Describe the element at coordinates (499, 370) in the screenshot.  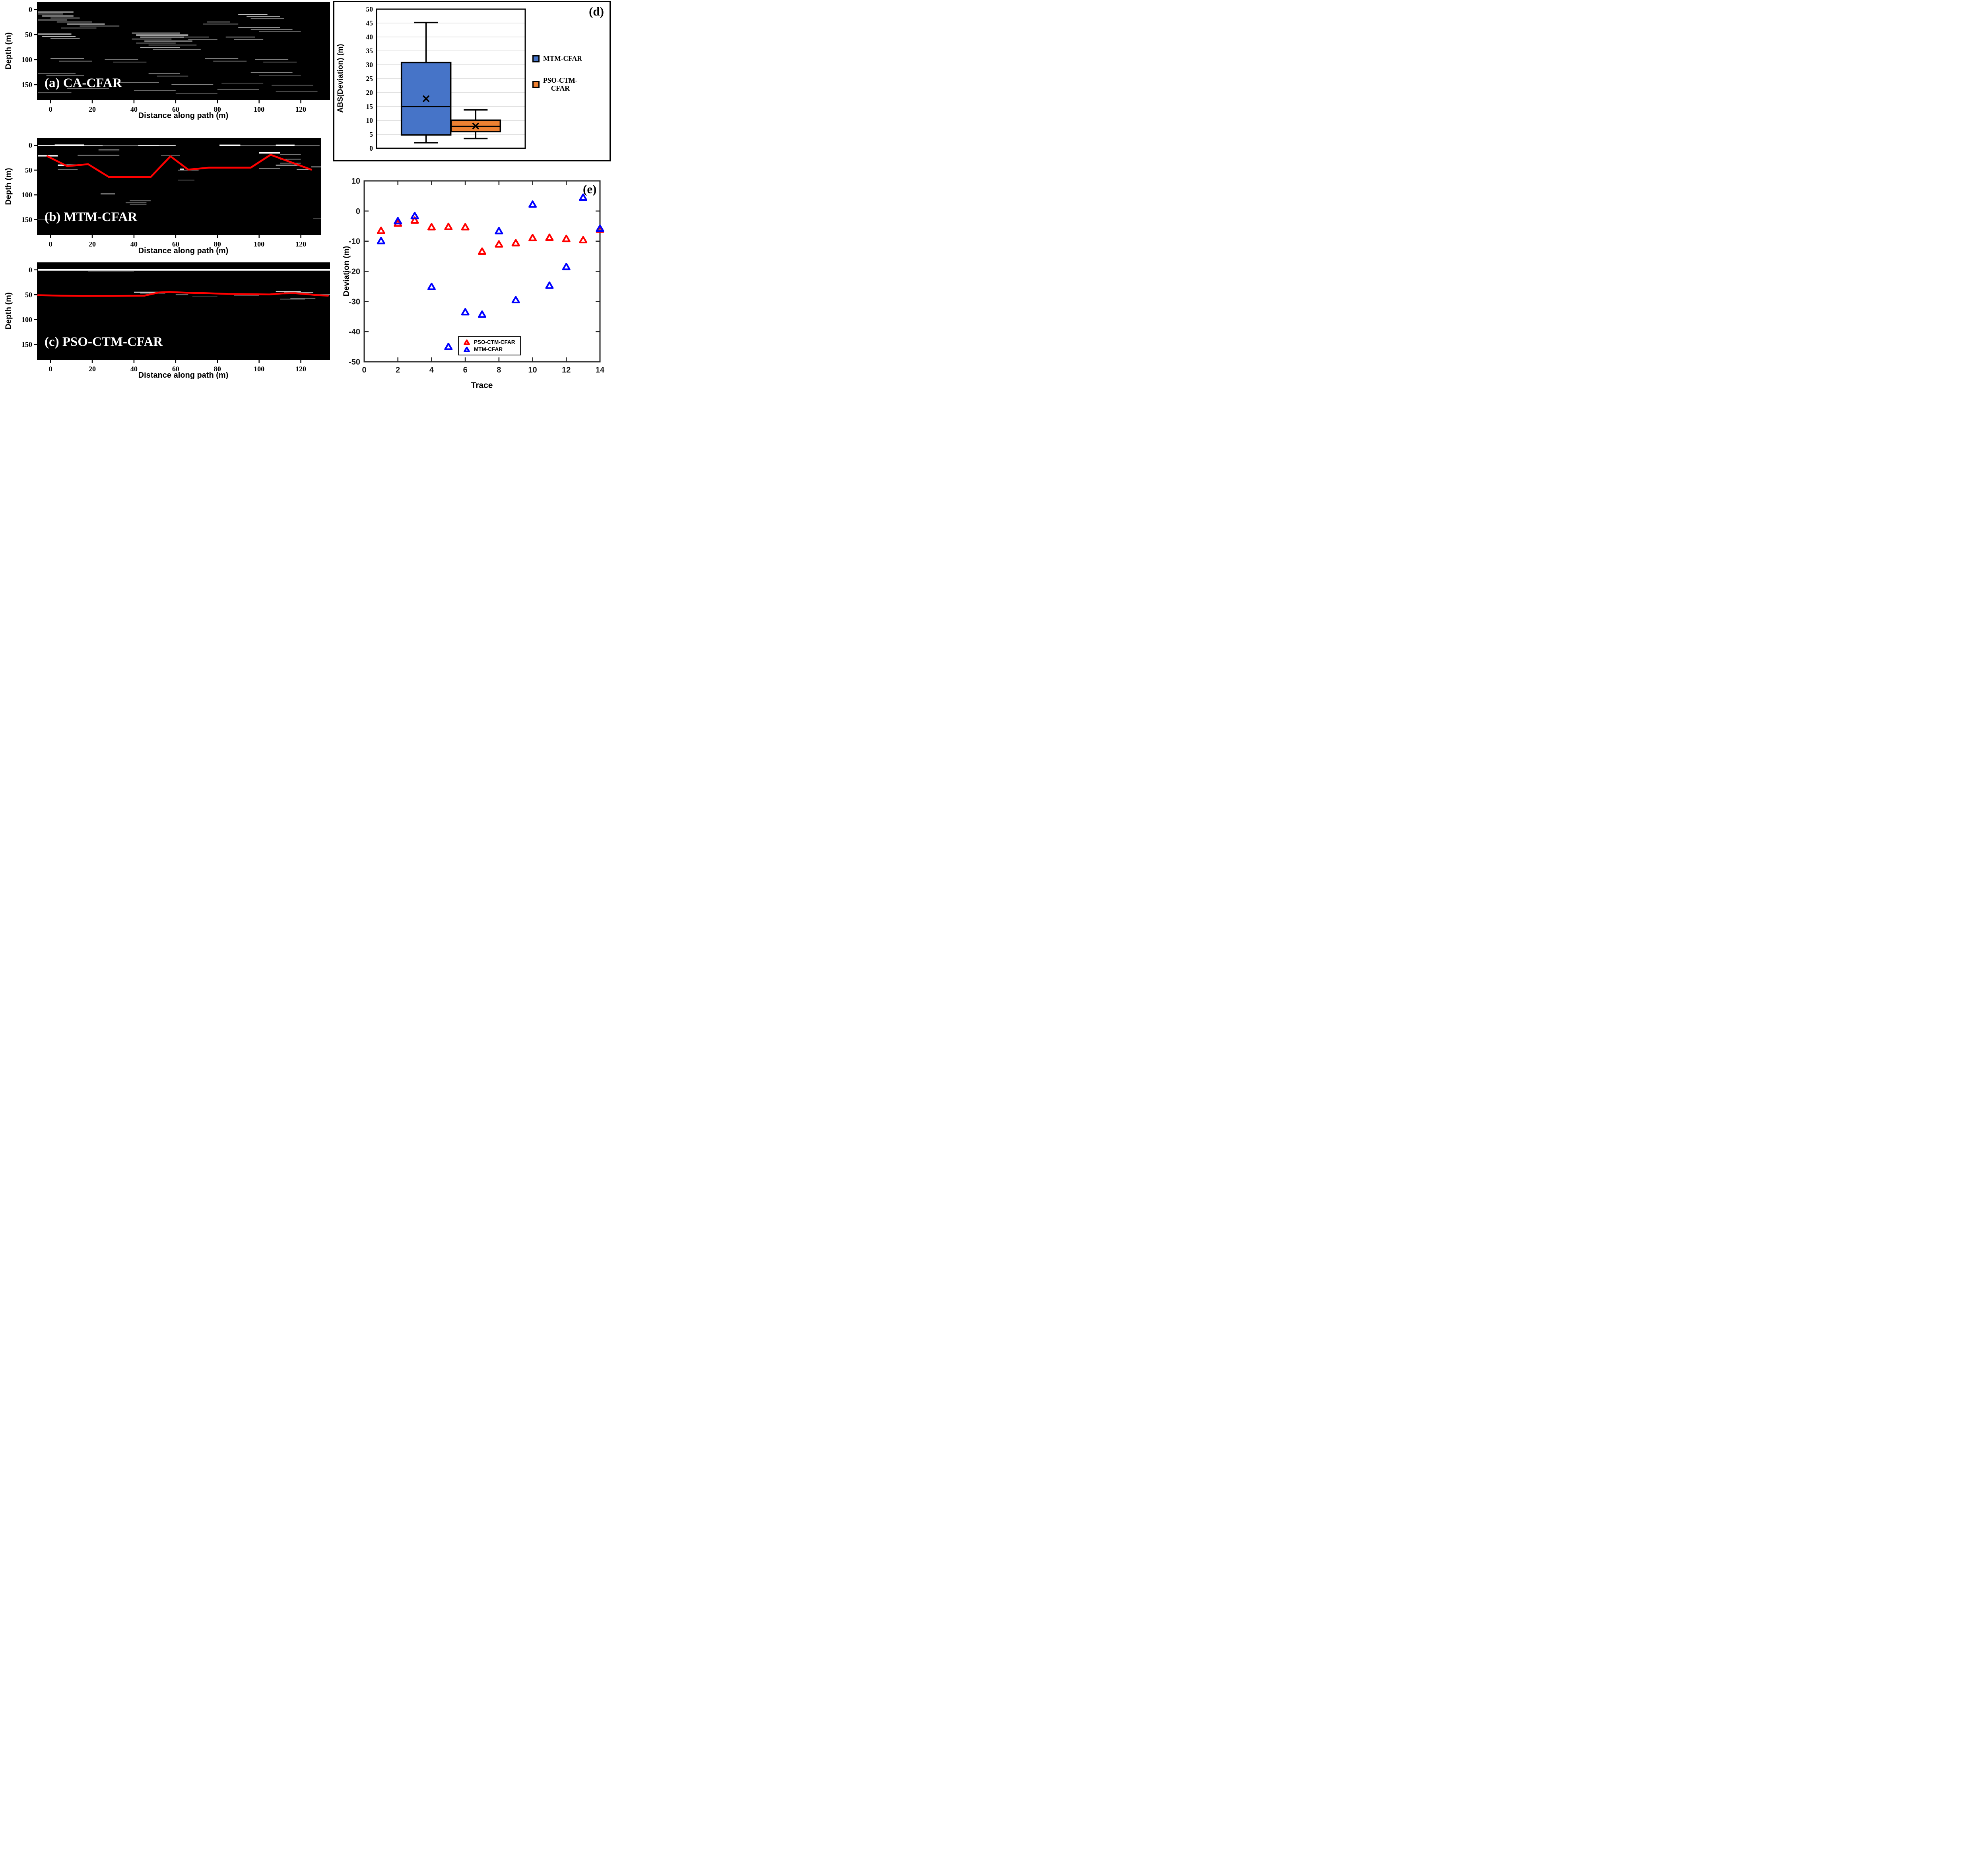
I see `svg-text: 8` at that location.